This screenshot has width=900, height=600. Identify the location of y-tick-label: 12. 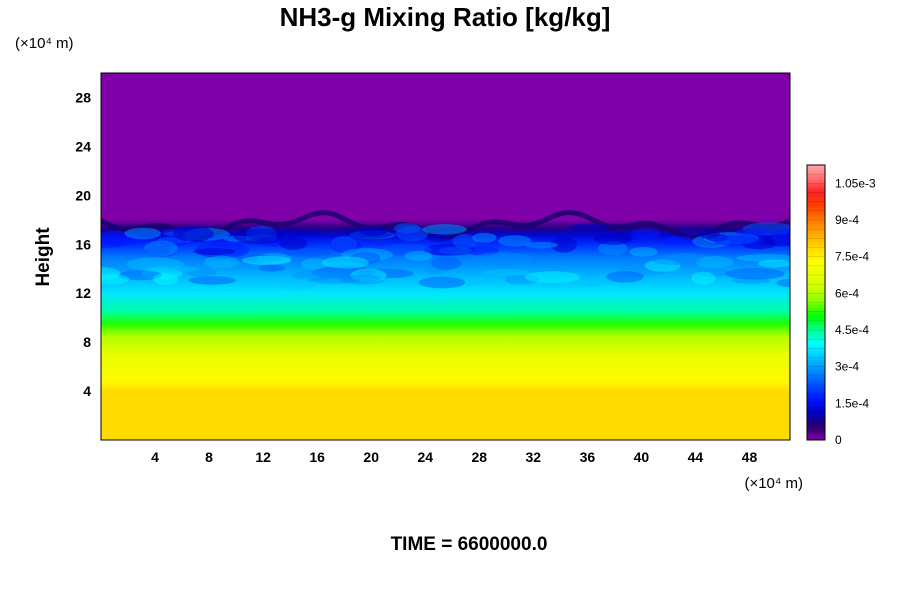
(83, 293).